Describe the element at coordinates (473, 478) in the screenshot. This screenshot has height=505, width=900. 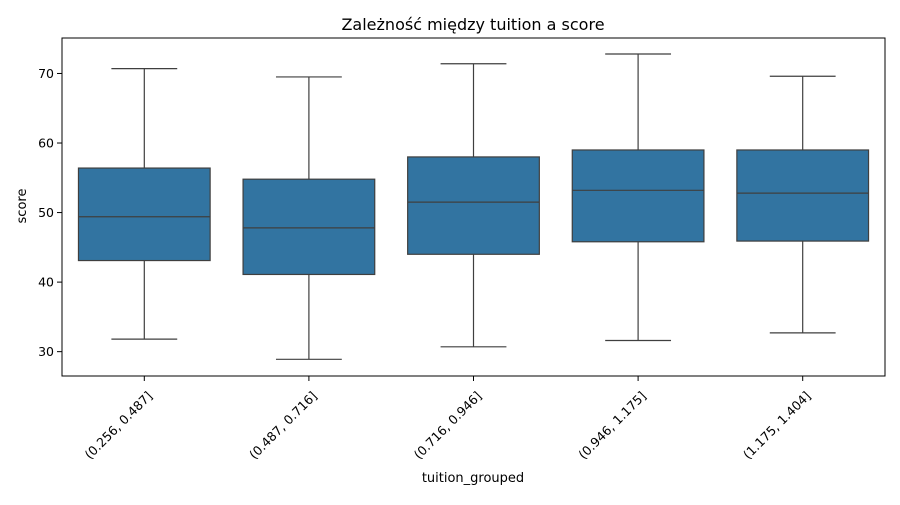
I see `x-axis-label: tuition_grouped` at that location.